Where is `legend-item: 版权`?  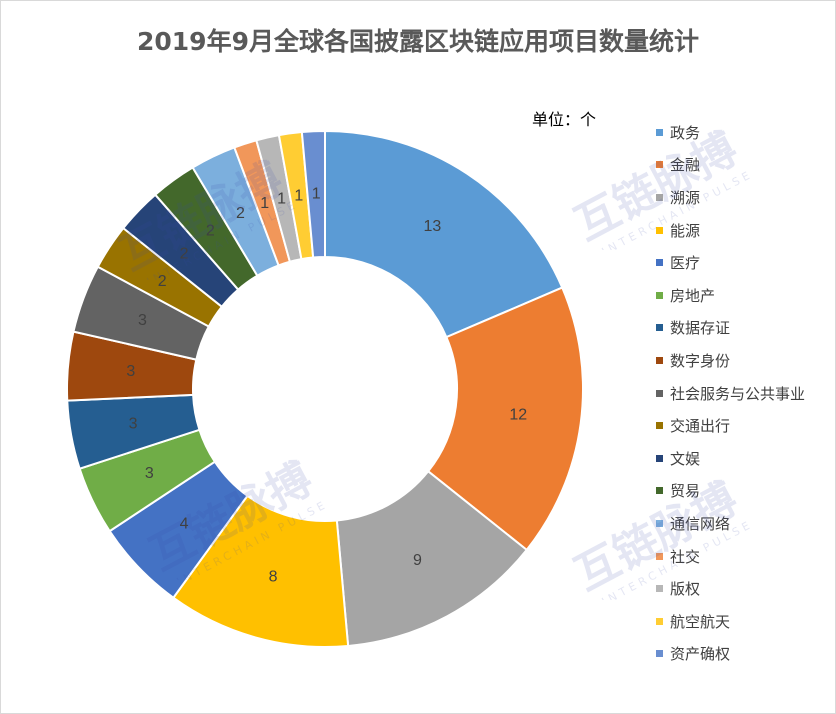 legend-item: 版权 is located at coordinates (730, 588).